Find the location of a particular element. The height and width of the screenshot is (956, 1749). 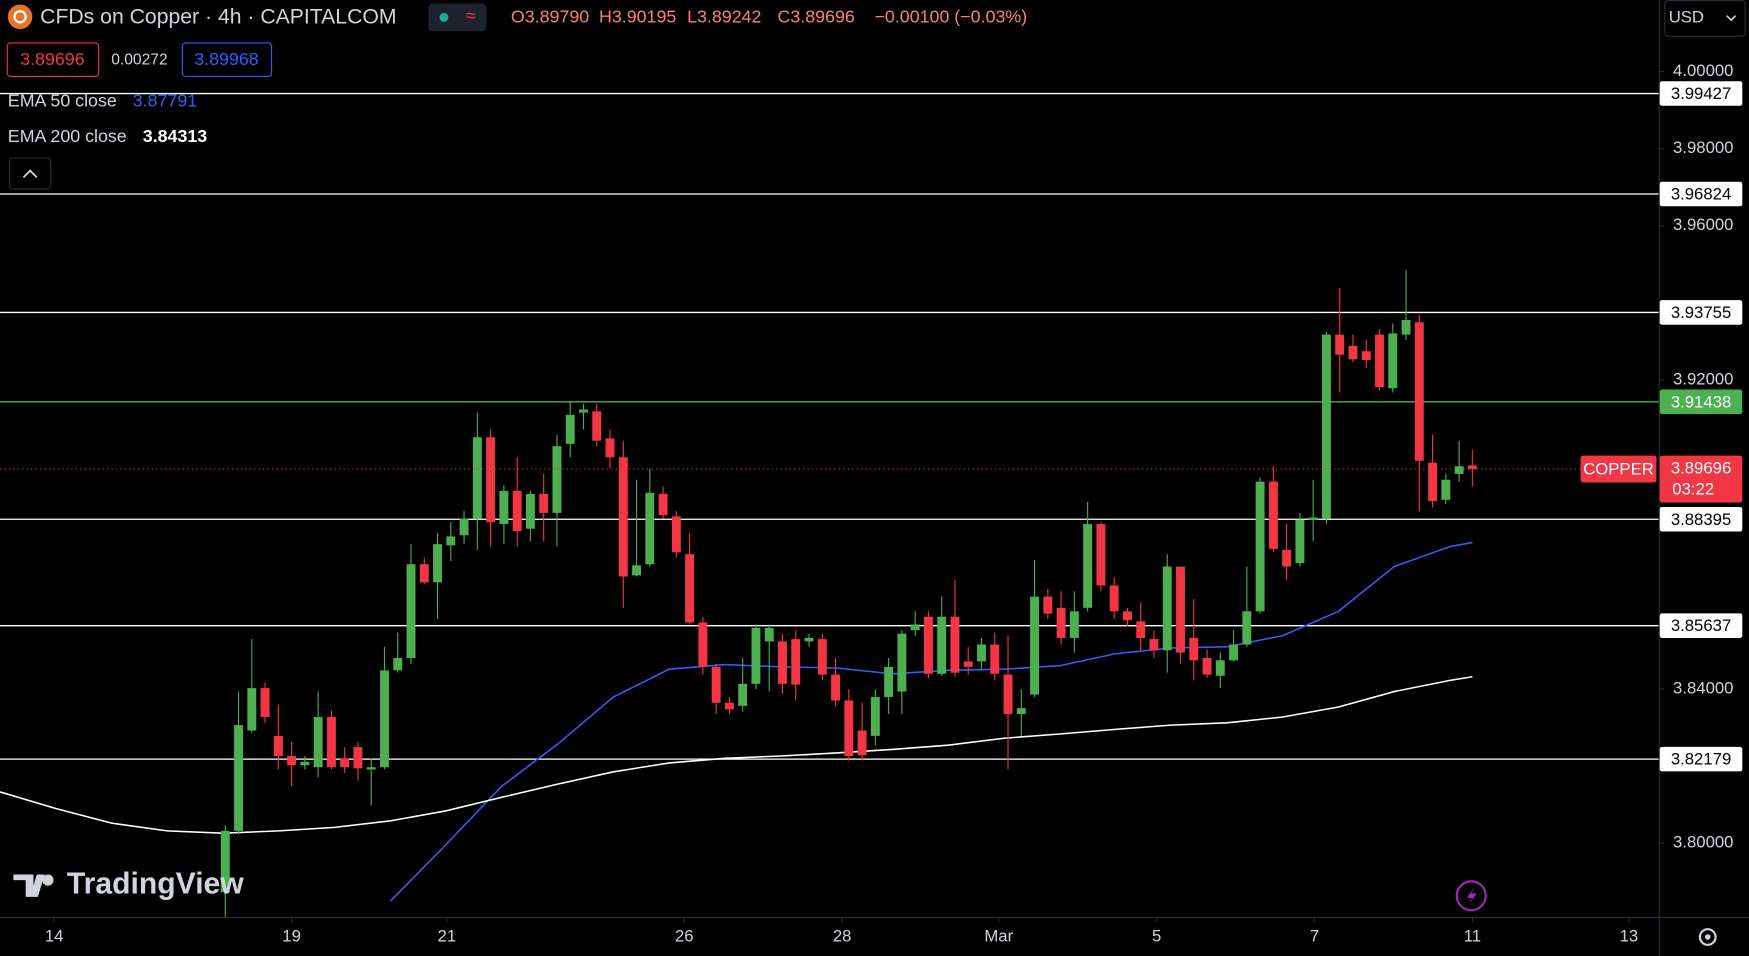

level-label: 3.85637 is located at coordinates (1701, 625).